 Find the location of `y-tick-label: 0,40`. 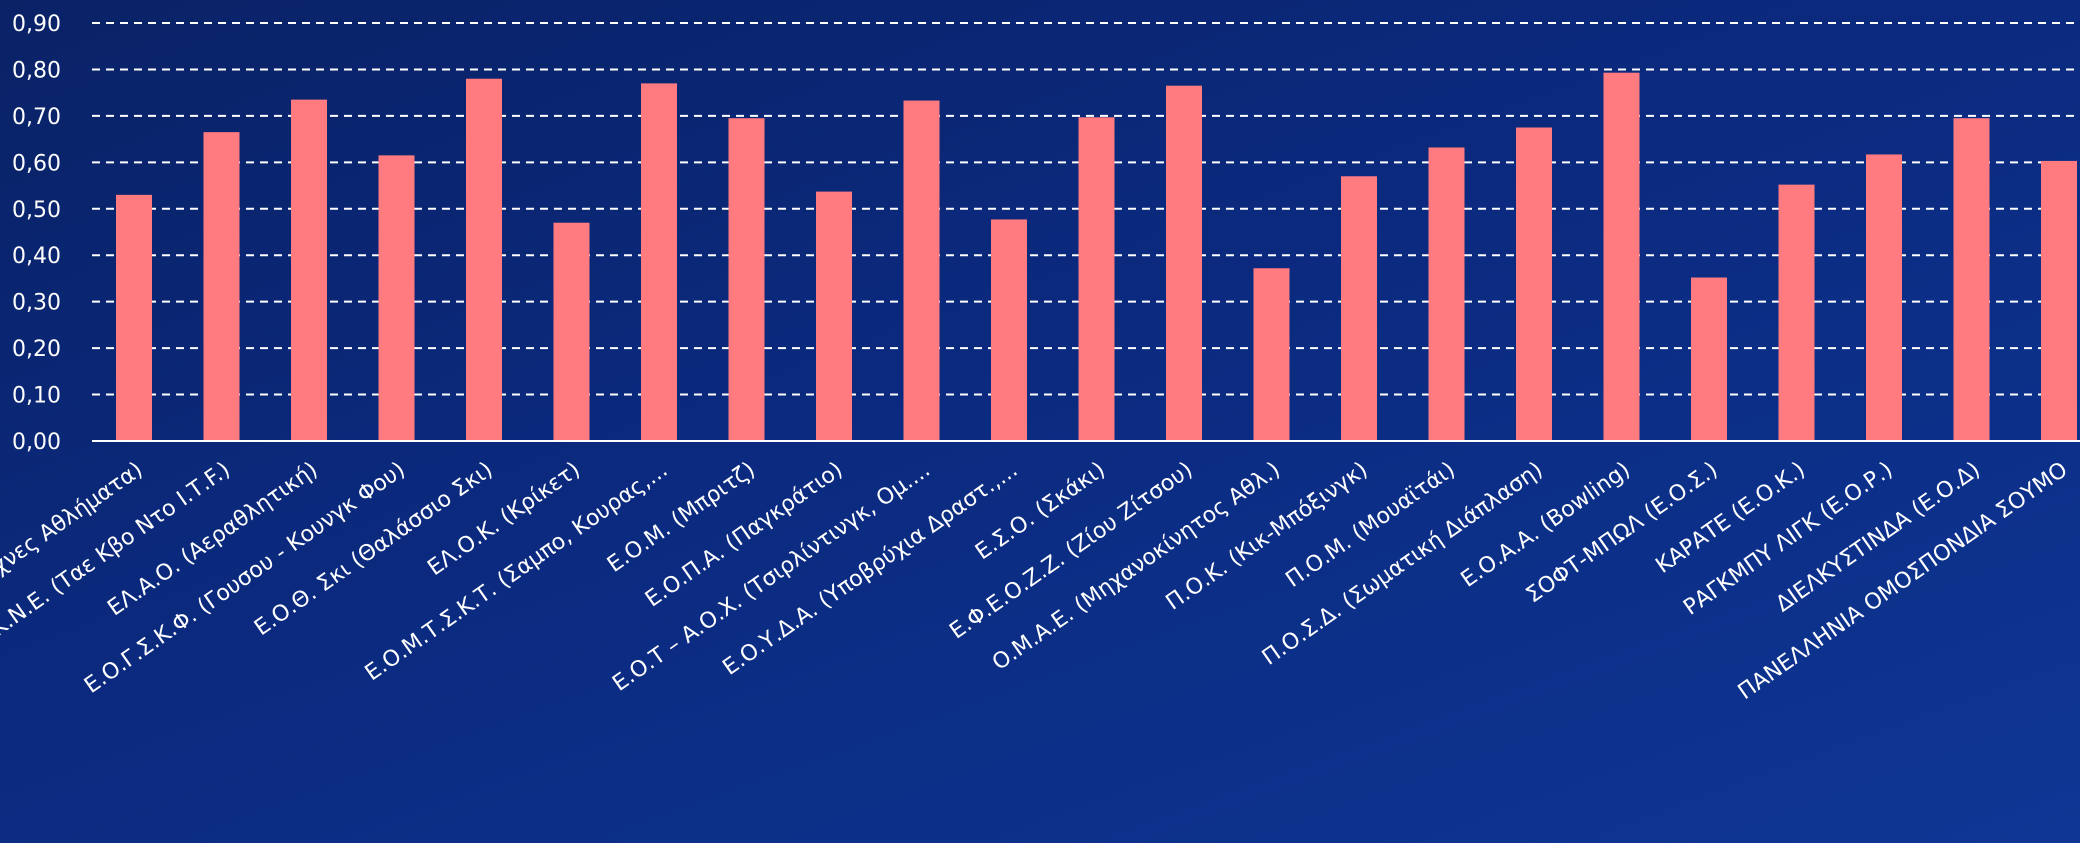

y-tick-label: 0,40 is located at coordinates (36, 256).